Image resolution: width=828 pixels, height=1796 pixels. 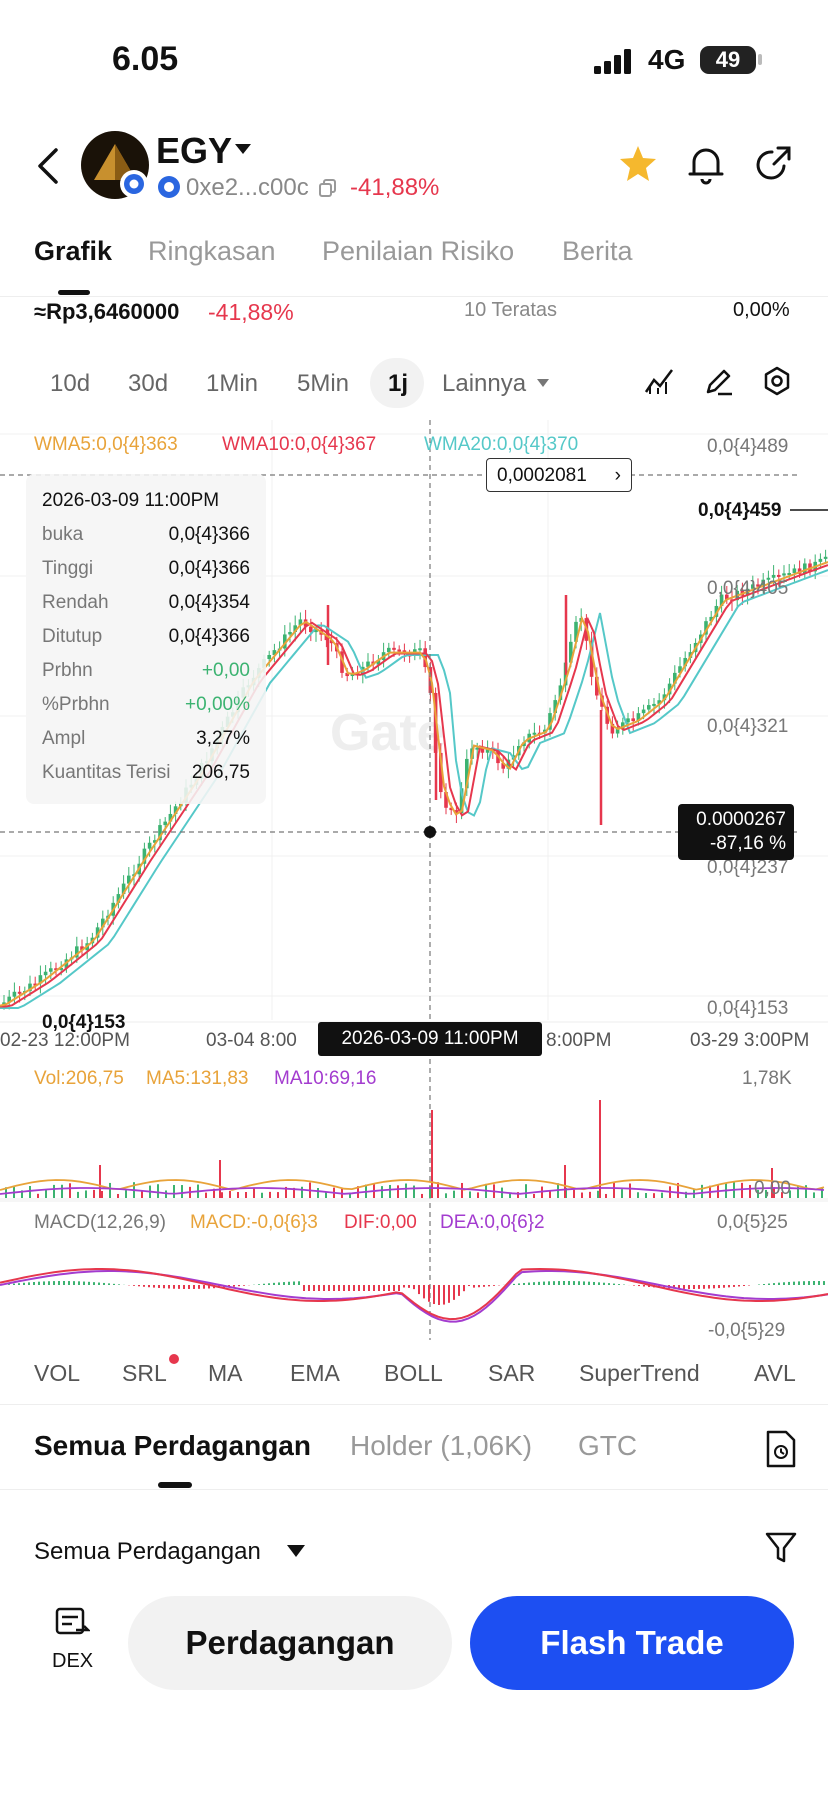 I want to click on indicator-vol: VOL, so click(x=57, y=1373).